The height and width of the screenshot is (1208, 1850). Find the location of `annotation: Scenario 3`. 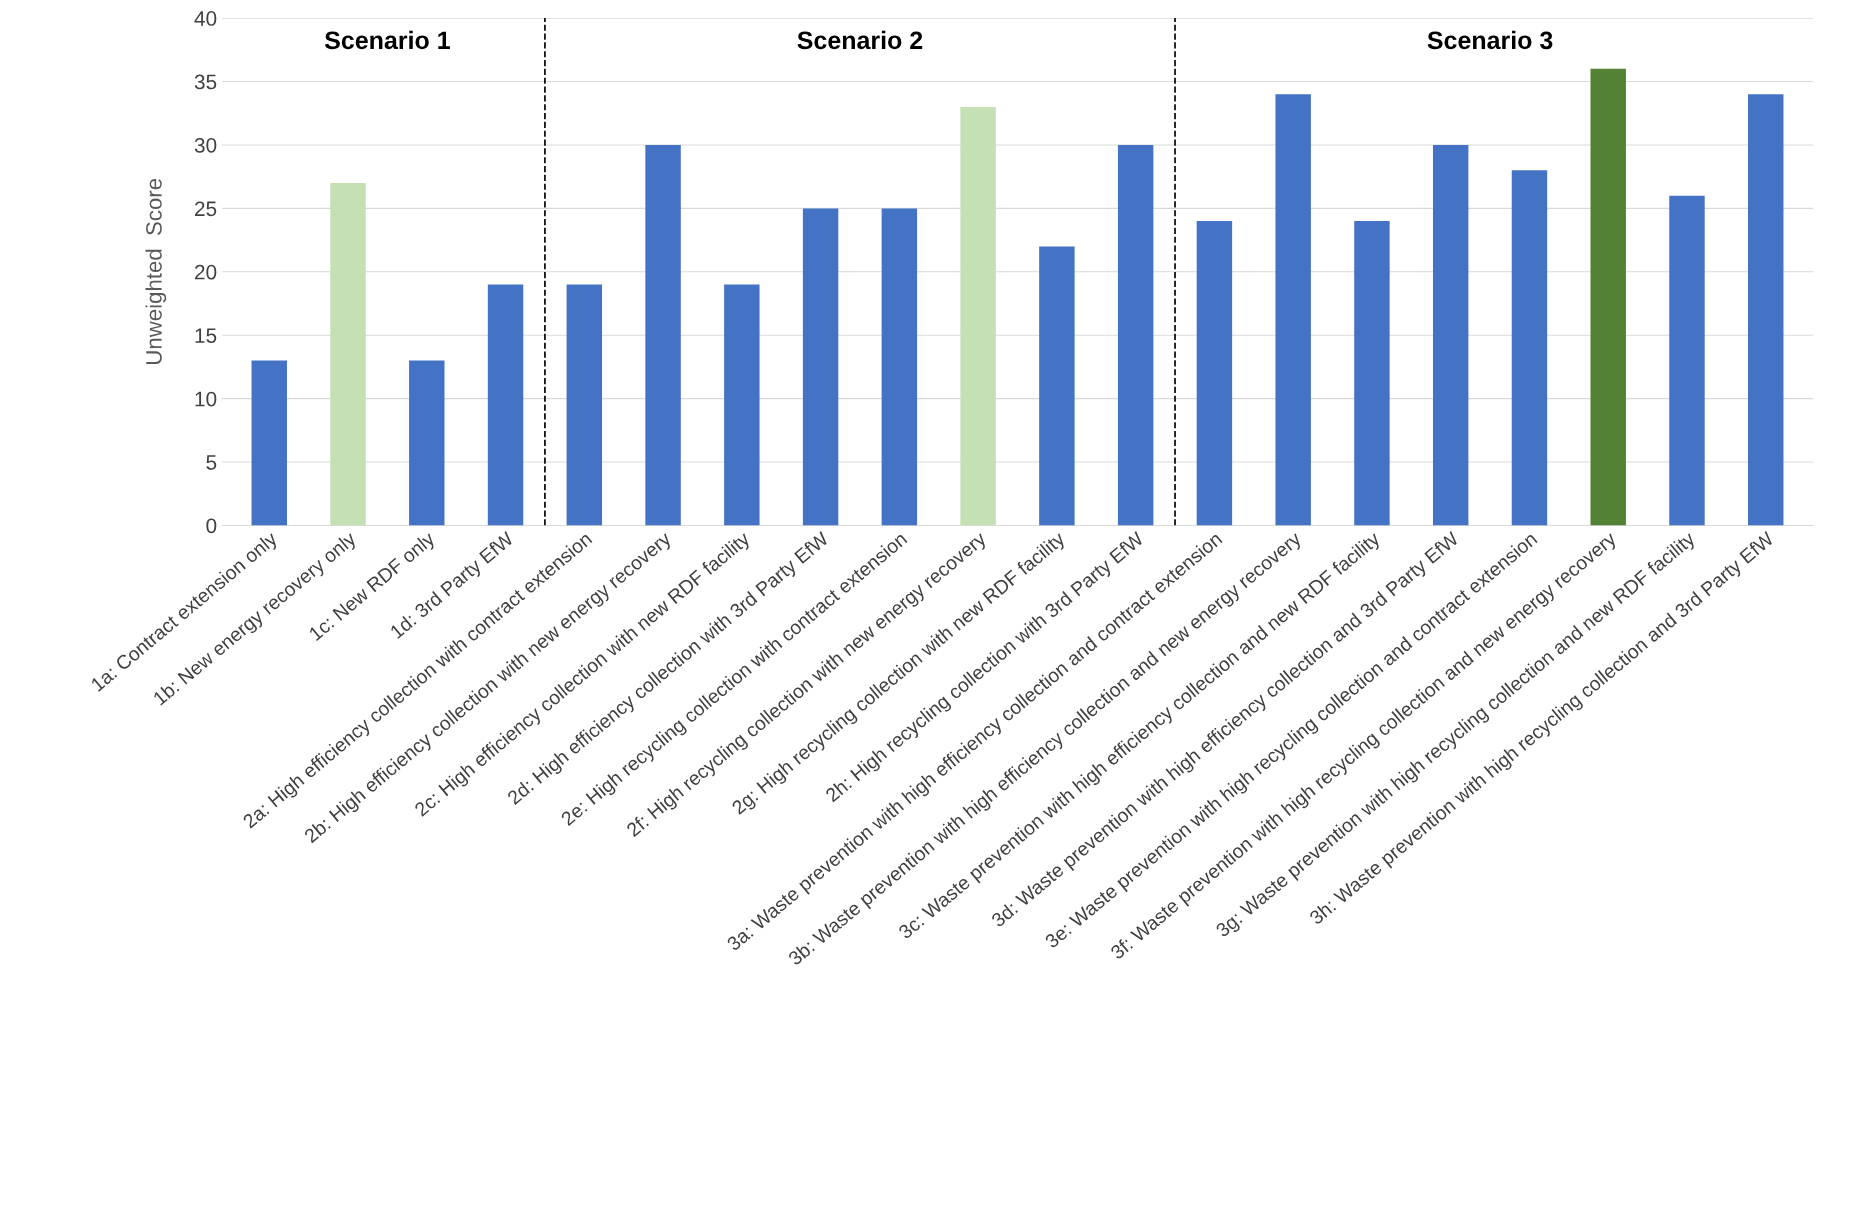

annotation: Scenario 3 is located at coordinates (1490, 40).